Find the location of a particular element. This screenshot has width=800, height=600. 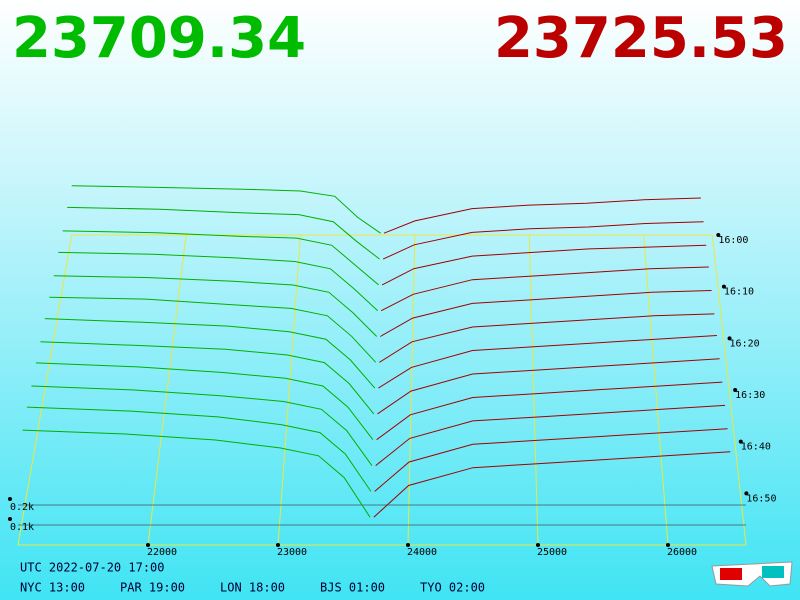

z-tick-label: 16:20 is located at coordinates (745, 343).